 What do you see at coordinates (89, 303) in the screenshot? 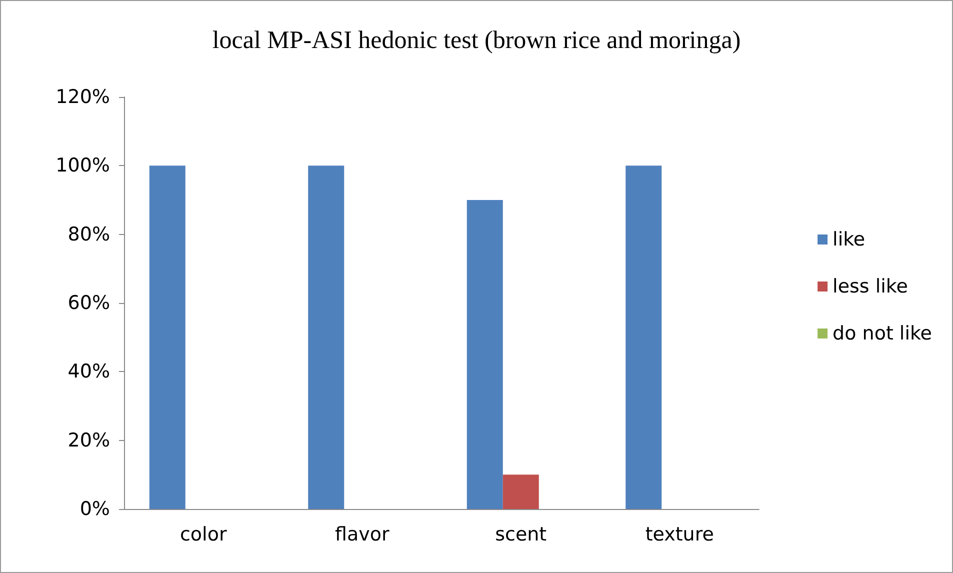
I see `y-tick-label: 60%` at bounding box center [89, 303].